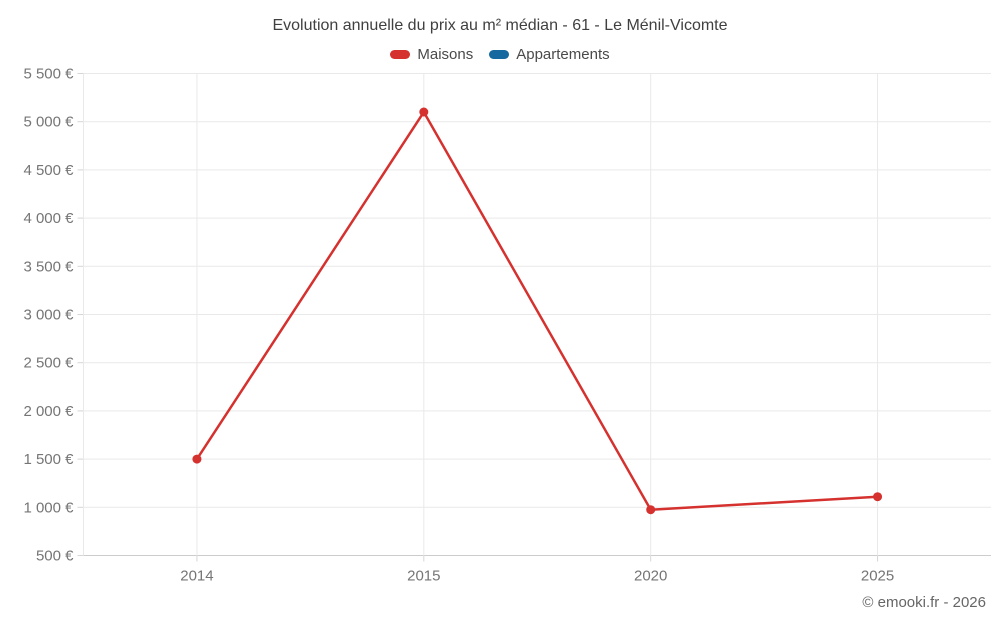 The image size is (1000, 625). I want to click on x-axis-label: 2014, so click(196, 576).